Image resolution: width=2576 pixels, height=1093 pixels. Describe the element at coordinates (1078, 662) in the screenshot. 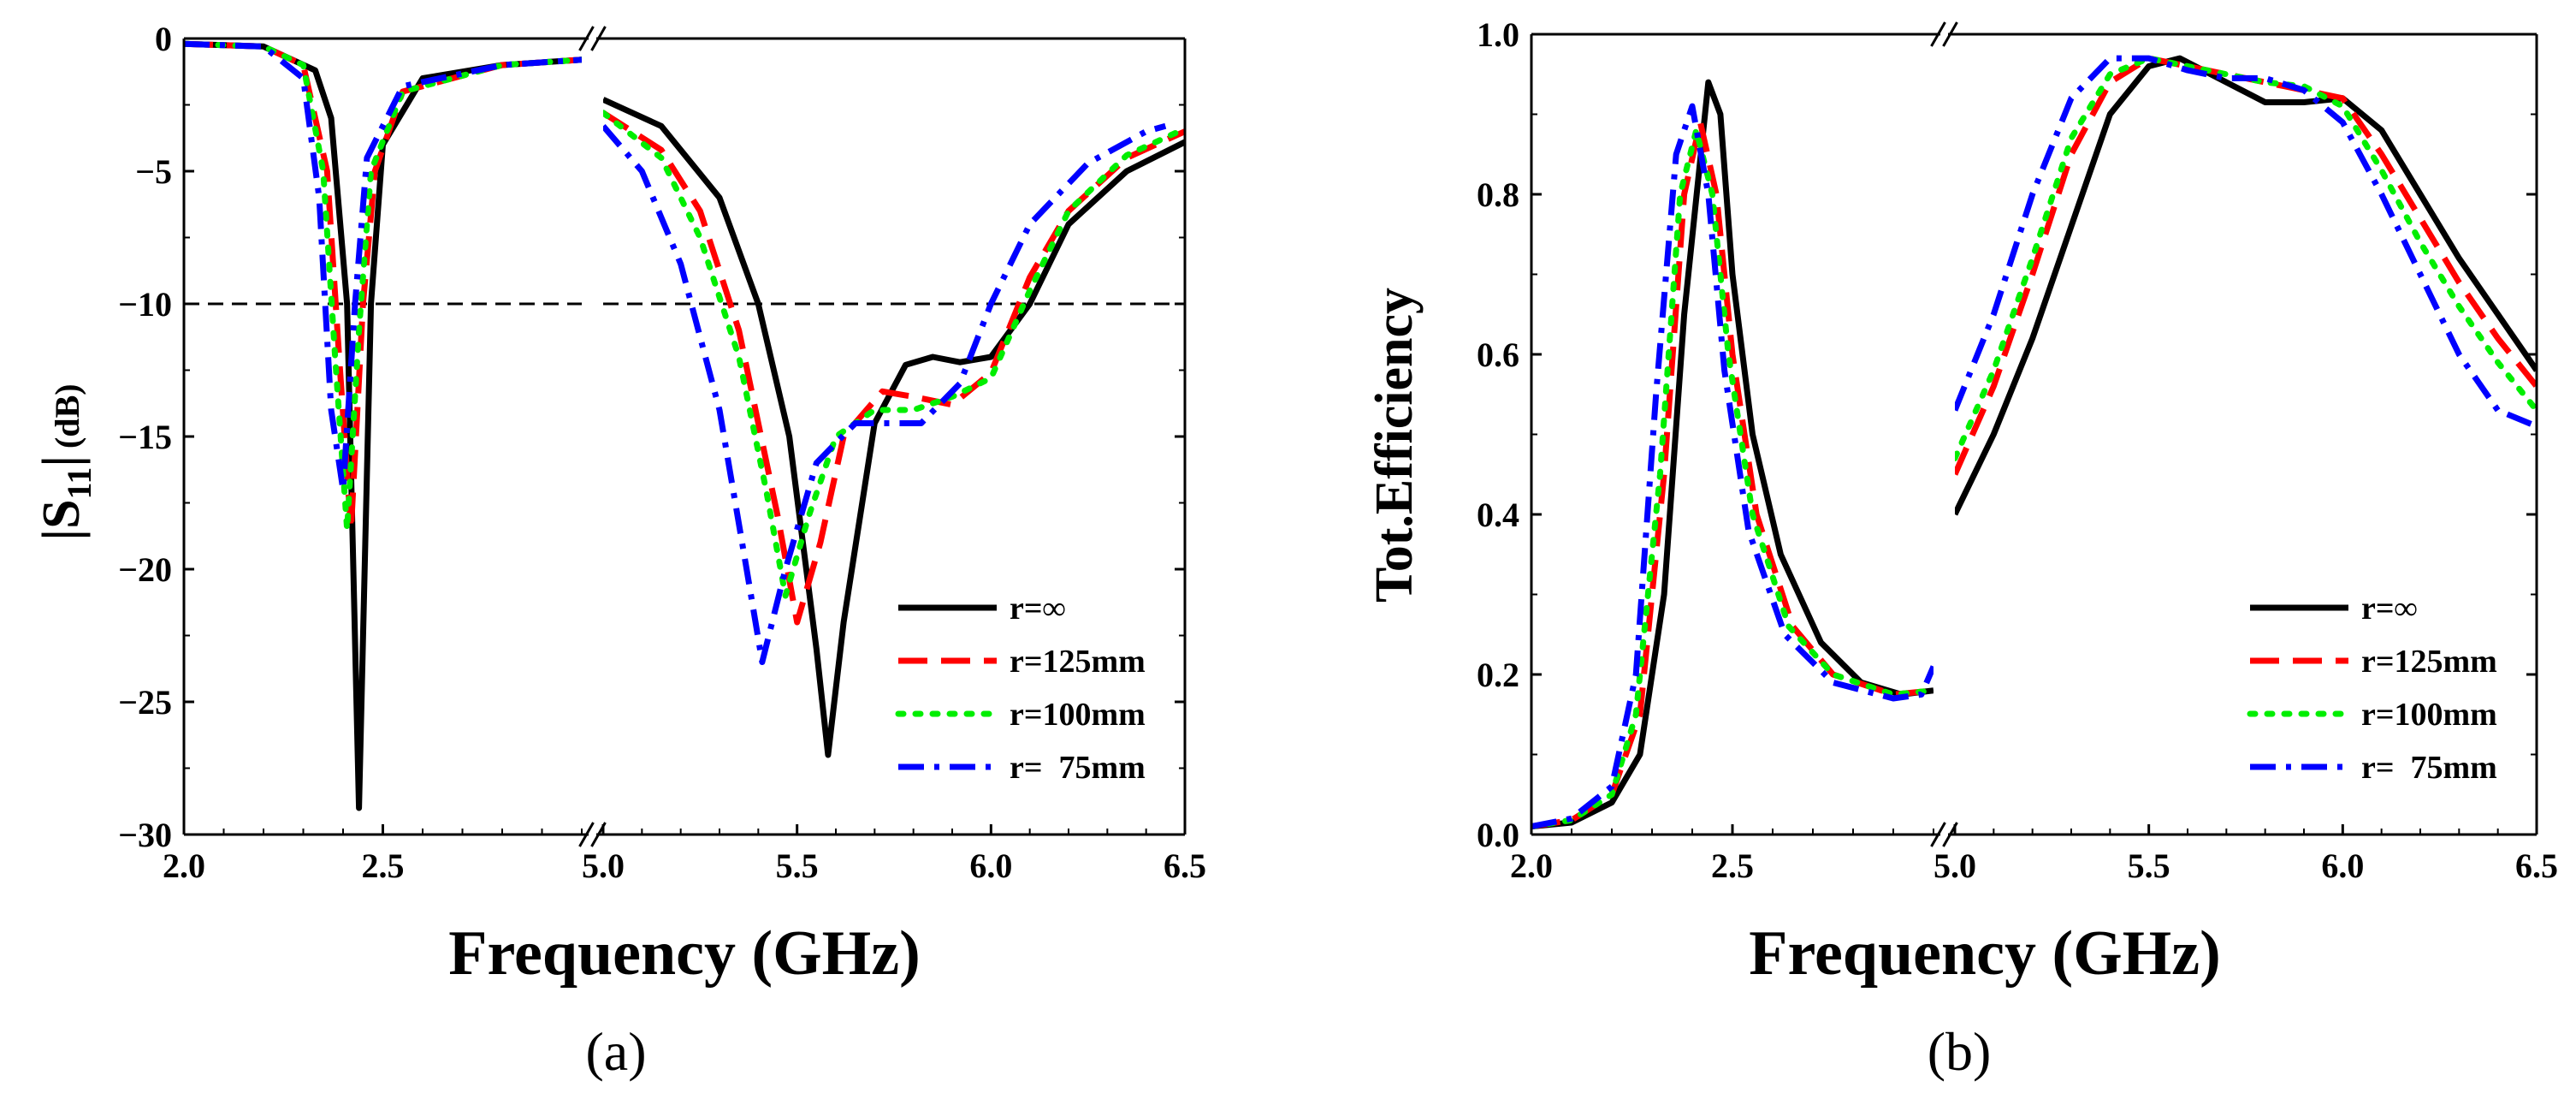

I see `chart-a-legend-label-1: r=125mm` at that location.